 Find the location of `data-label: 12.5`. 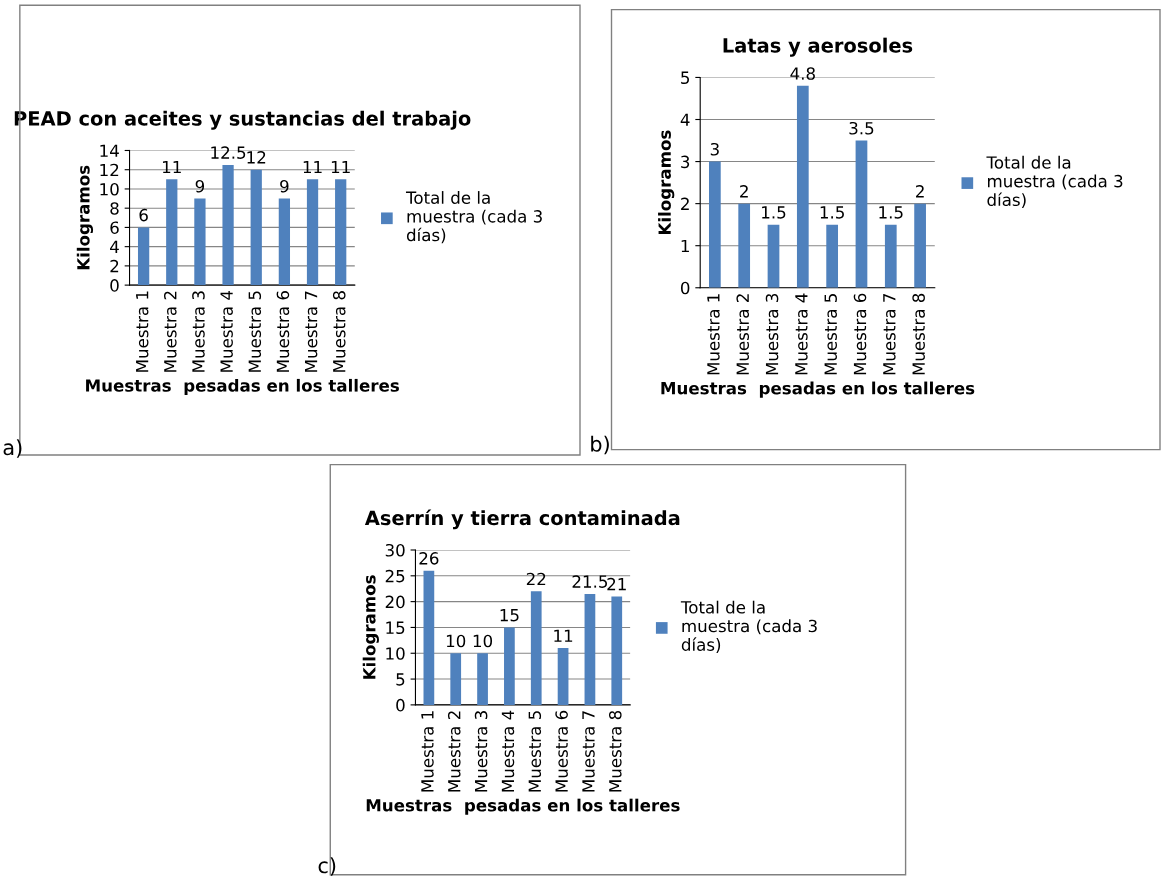

data-label: 12.5 is located at coordinates (228, 152).